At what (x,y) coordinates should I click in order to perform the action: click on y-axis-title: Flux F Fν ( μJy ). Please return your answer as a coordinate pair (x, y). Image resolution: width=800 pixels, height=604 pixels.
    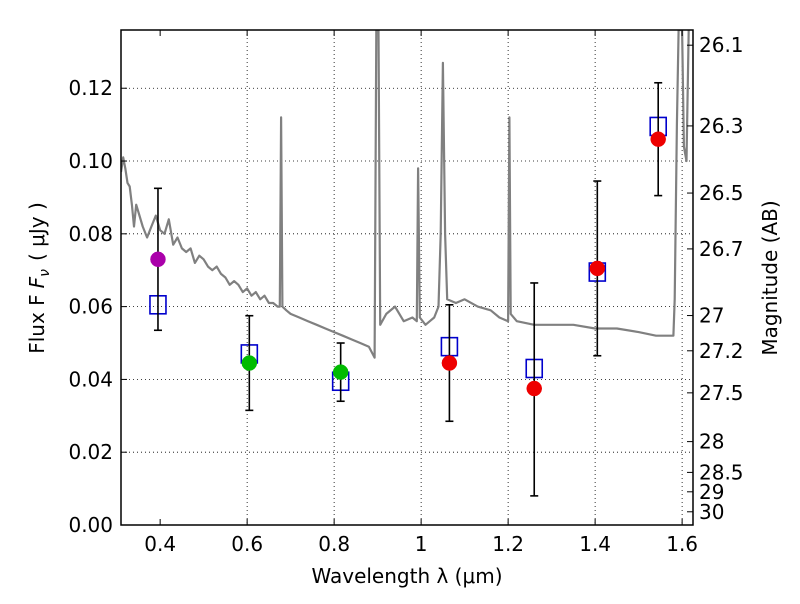
    Looking at the image, I should click on (39, 278).